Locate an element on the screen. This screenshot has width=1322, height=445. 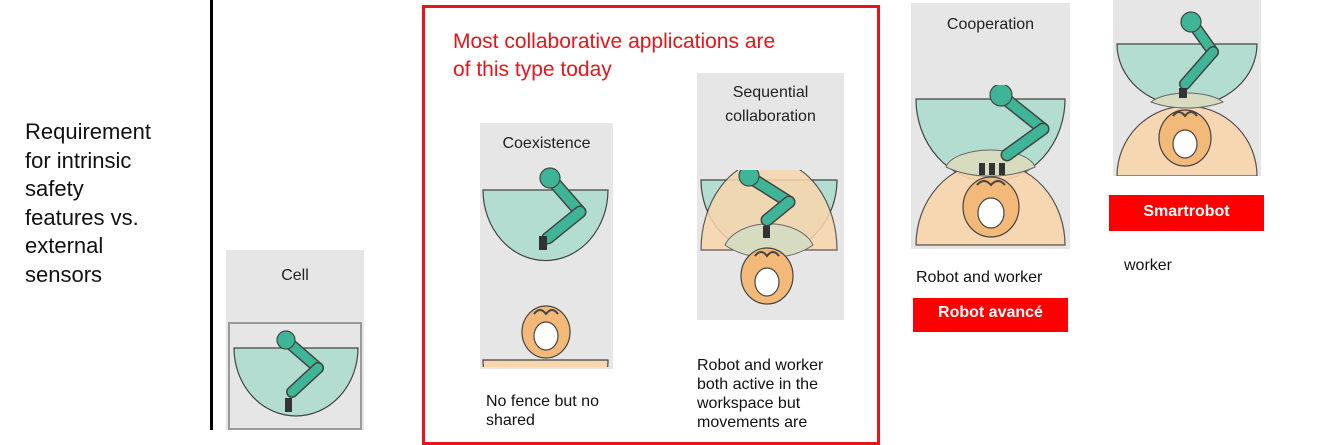
caption-line: shared is located at coordinates (510, 420).